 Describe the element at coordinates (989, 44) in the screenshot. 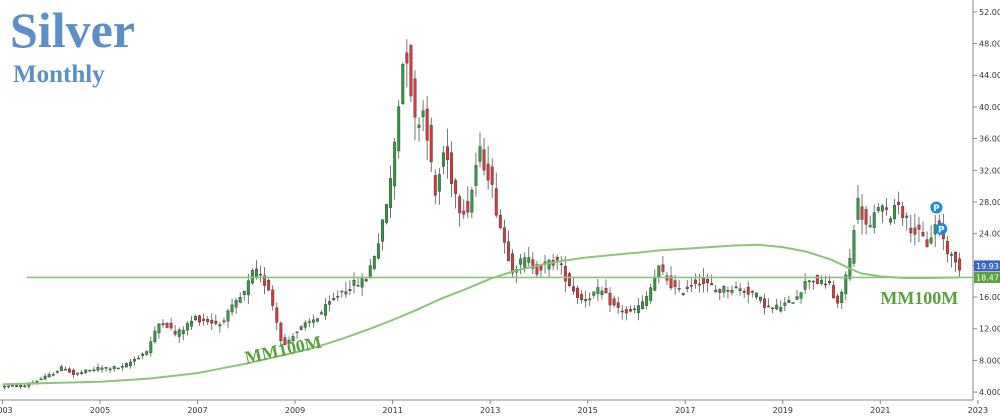

I see `y-tick-label: 48.000` at that location.